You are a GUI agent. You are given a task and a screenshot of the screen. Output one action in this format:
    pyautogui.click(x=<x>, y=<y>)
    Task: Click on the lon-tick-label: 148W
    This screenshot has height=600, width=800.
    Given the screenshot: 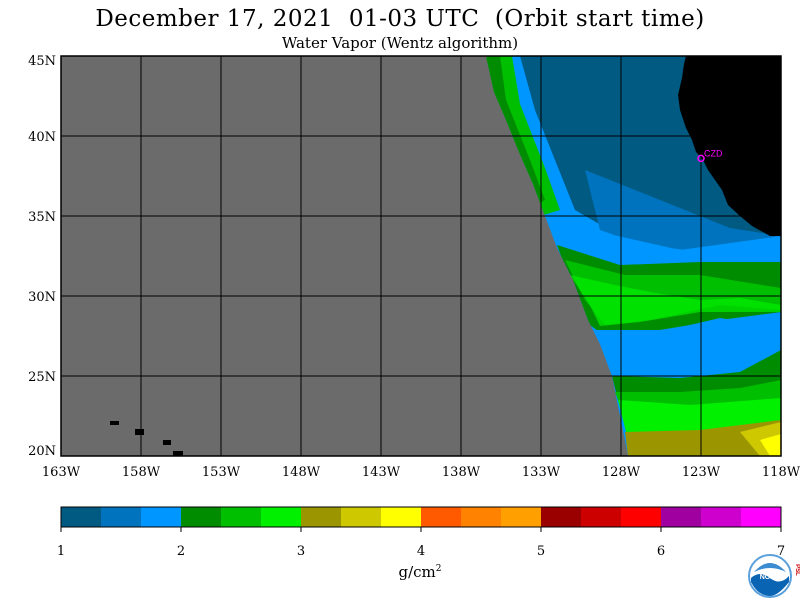 What is the action you would take?
    pyautogui.click(x=301, y=472)
    